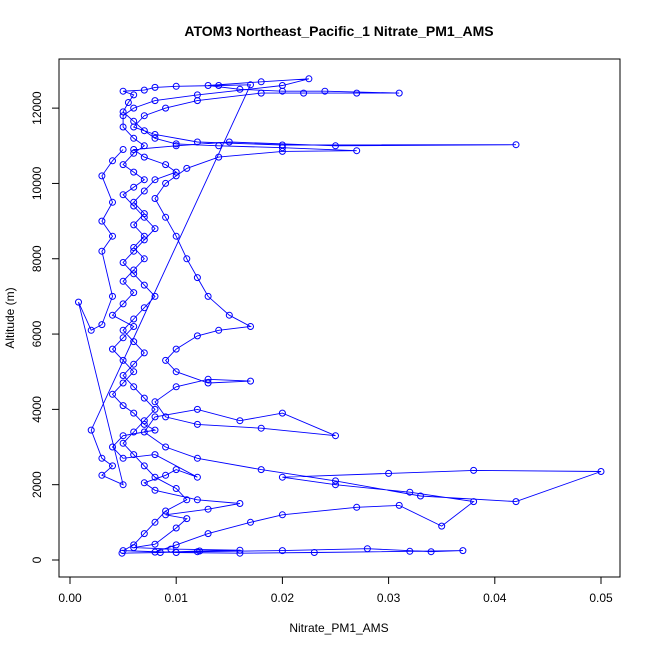 The width and height of the screenshot is (650, 650). What do you see at coordinates (10, 317) in the screenshot?
I see `y-axis-label: Altitude (m)` at bounding box center [10, 317].